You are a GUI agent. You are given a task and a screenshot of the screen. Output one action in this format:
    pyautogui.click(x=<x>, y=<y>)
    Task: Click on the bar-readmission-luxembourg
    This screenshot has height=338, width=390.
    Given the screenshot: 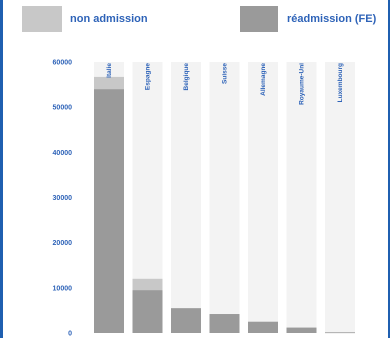 What is the action you would take?
    pyautogui.click(x=340, y=333)
    